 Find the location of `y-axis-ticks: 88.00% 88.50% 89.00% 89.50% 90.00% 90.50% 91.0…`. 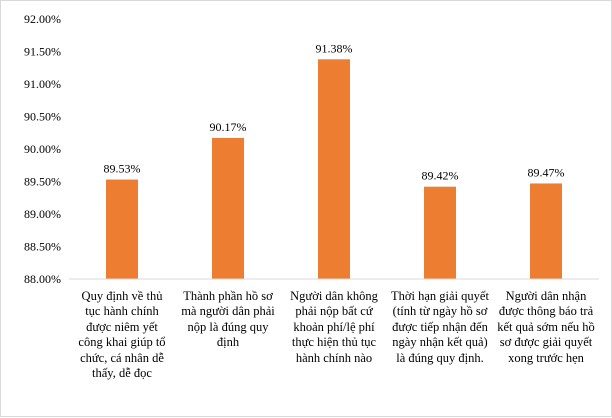

y-axis-ticks: 88.00% 88.50% 89.00% 89.50% 90.00% 90.50% 91.0… is located at coordinates (42, 149).